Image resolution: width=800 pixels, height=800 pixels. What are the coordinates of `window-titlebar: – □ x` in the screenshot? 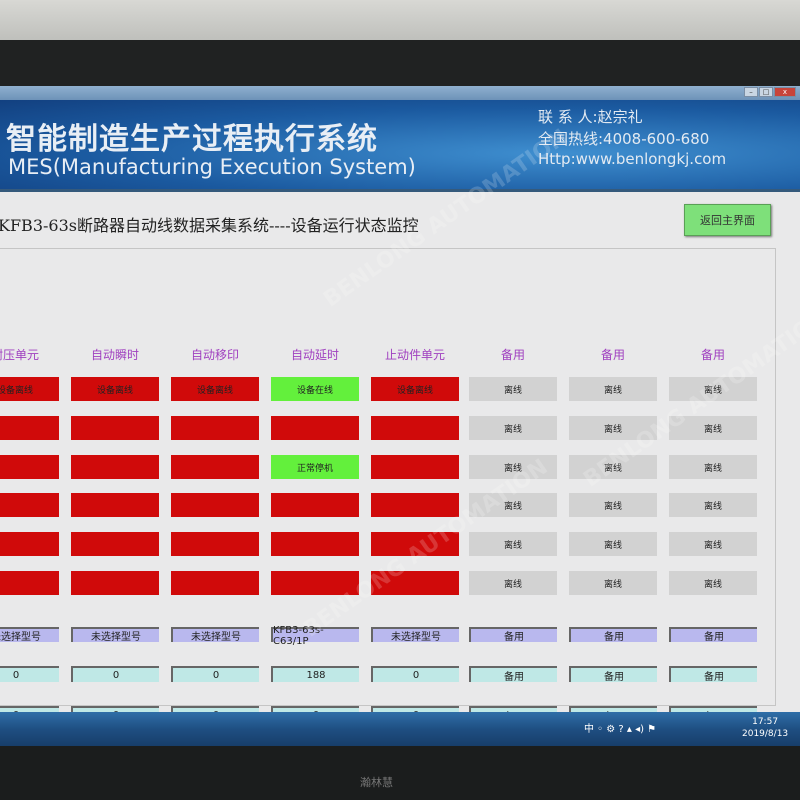 It's located at (400, 93).